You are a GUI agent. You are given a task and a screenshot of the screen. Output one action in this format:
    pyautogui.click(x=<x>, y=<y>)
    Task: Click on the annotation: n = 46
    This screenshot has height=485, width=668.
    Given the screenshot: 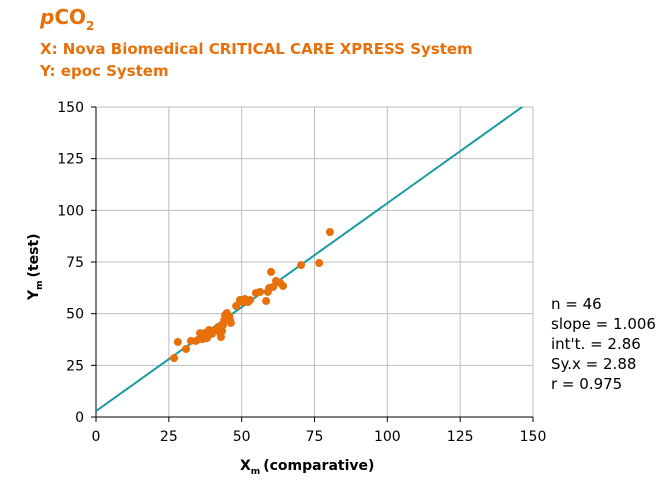 What is the action you would take?
    pyautogui.click(x=576, y=304)
    